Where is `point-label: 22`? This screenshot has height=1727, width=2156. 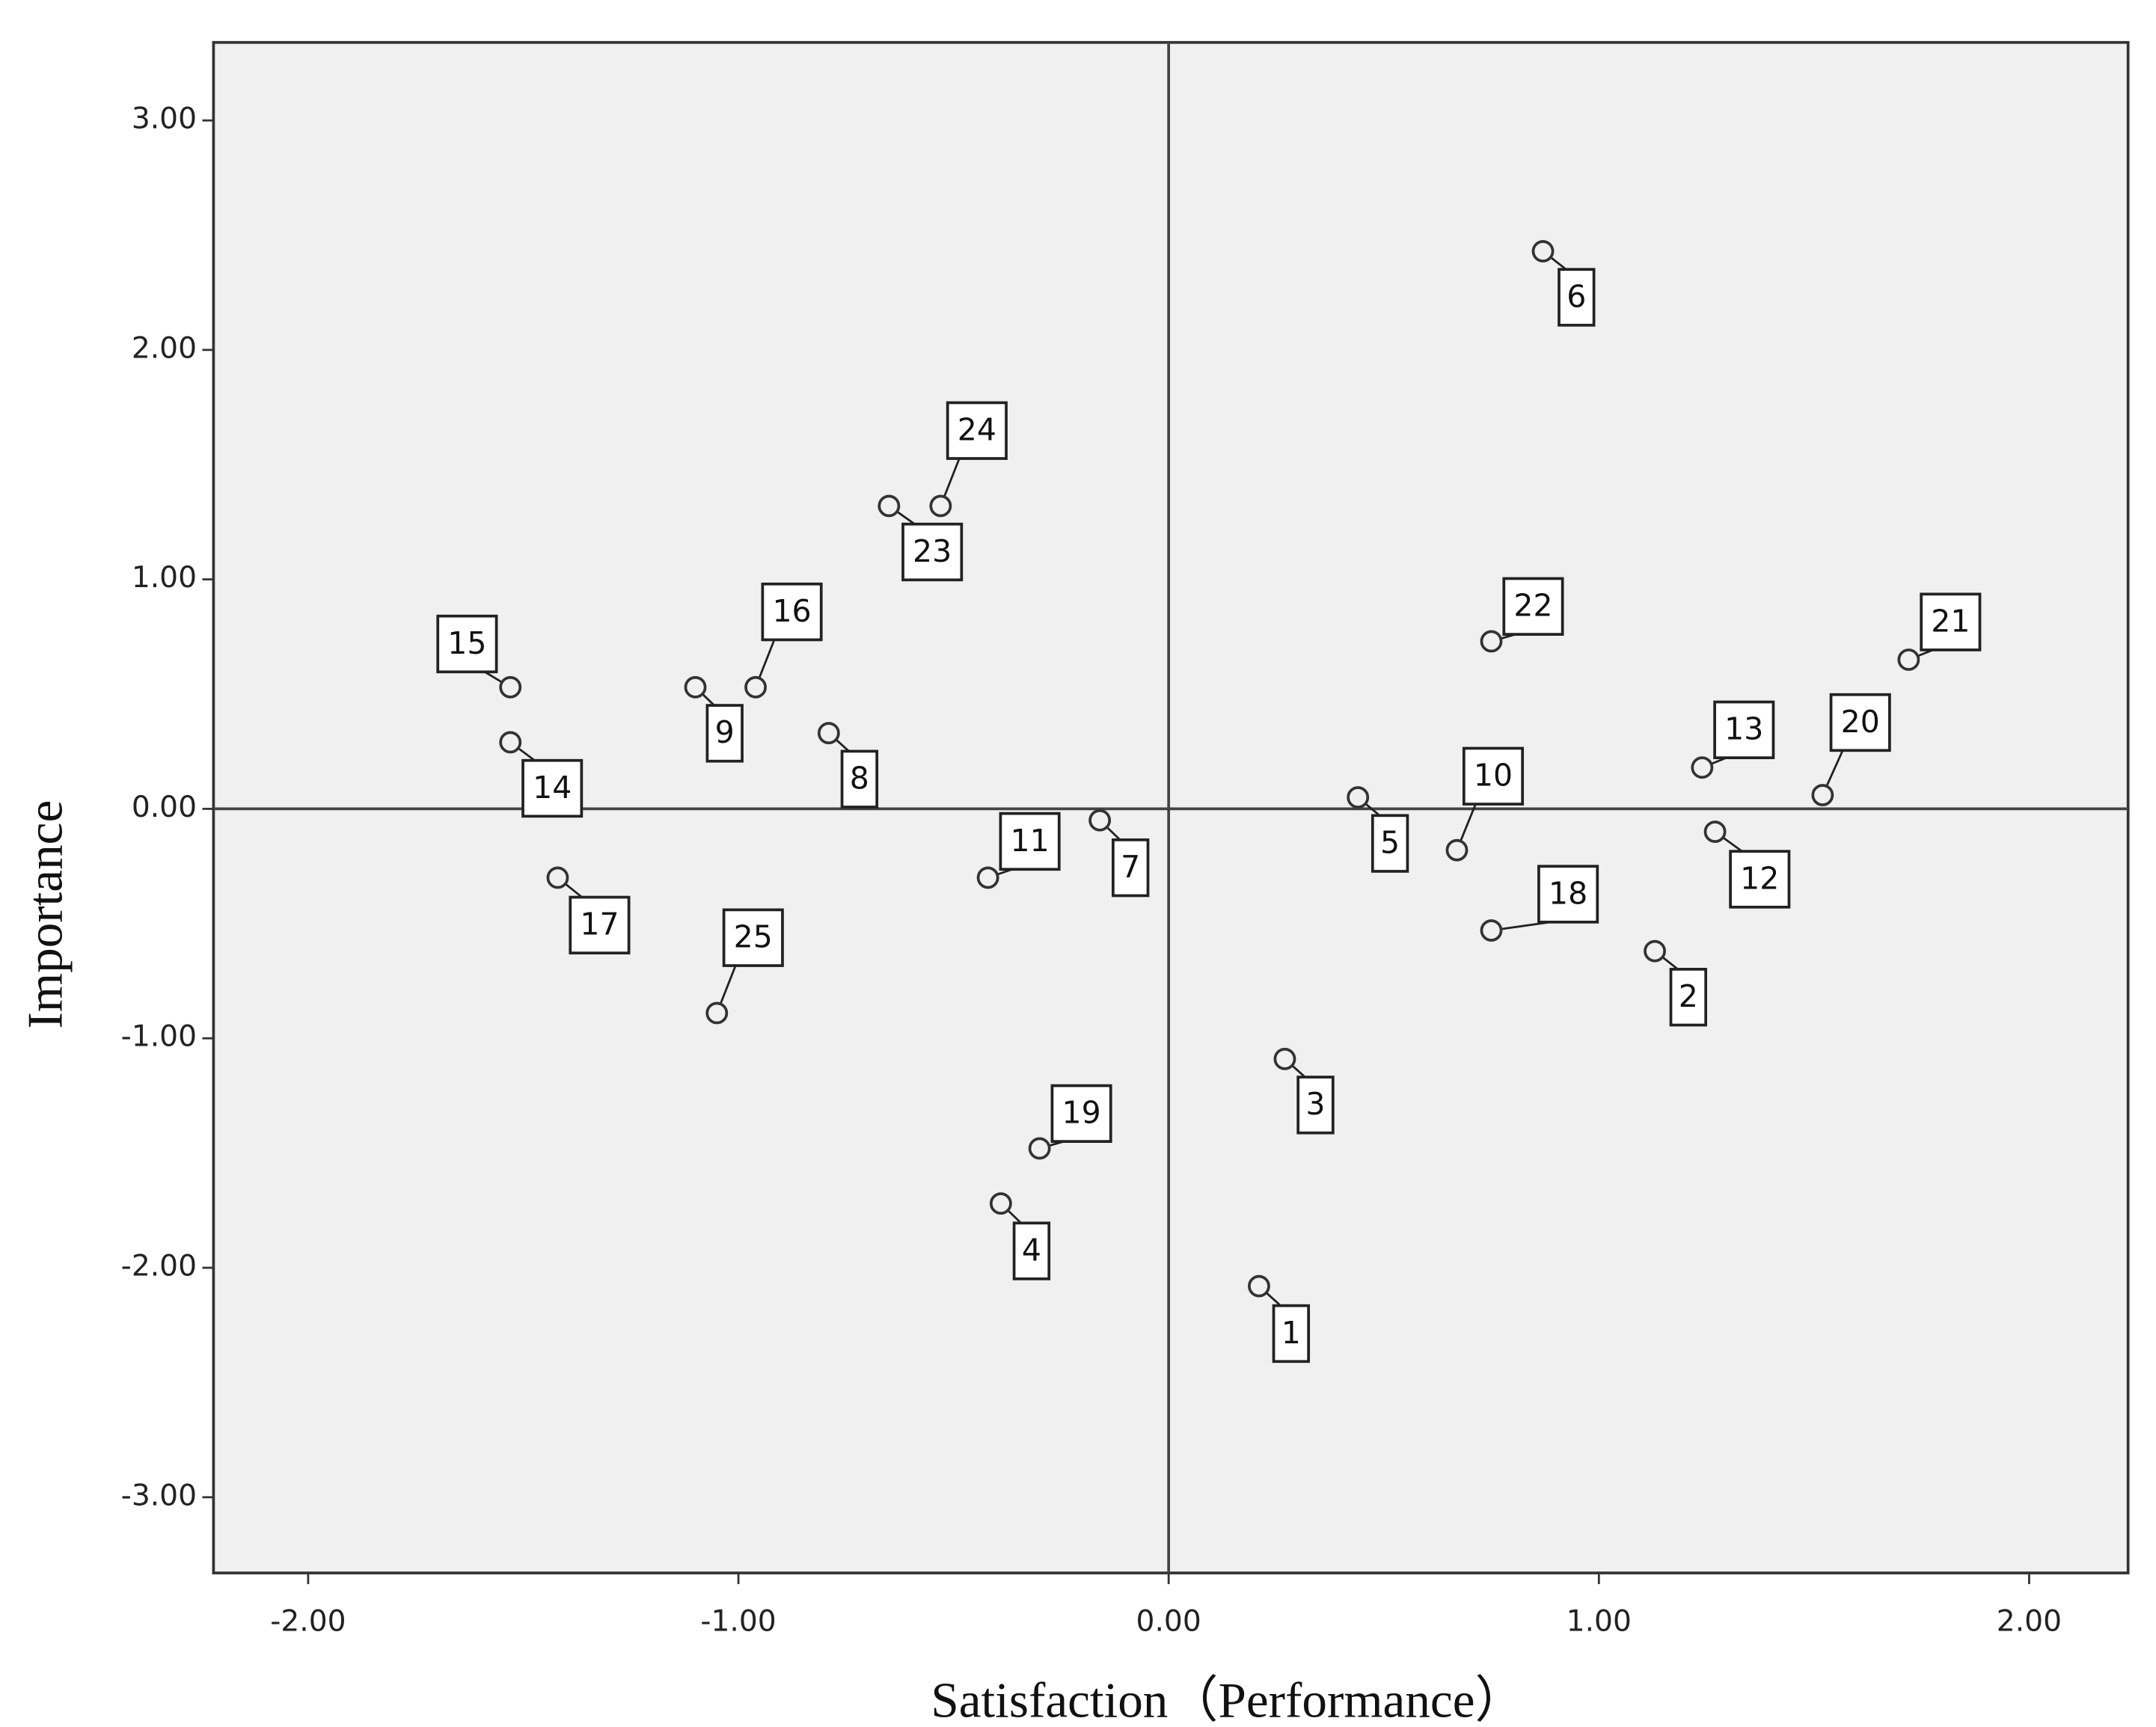
point-label: 22 is located at coordinates (1532, 606).